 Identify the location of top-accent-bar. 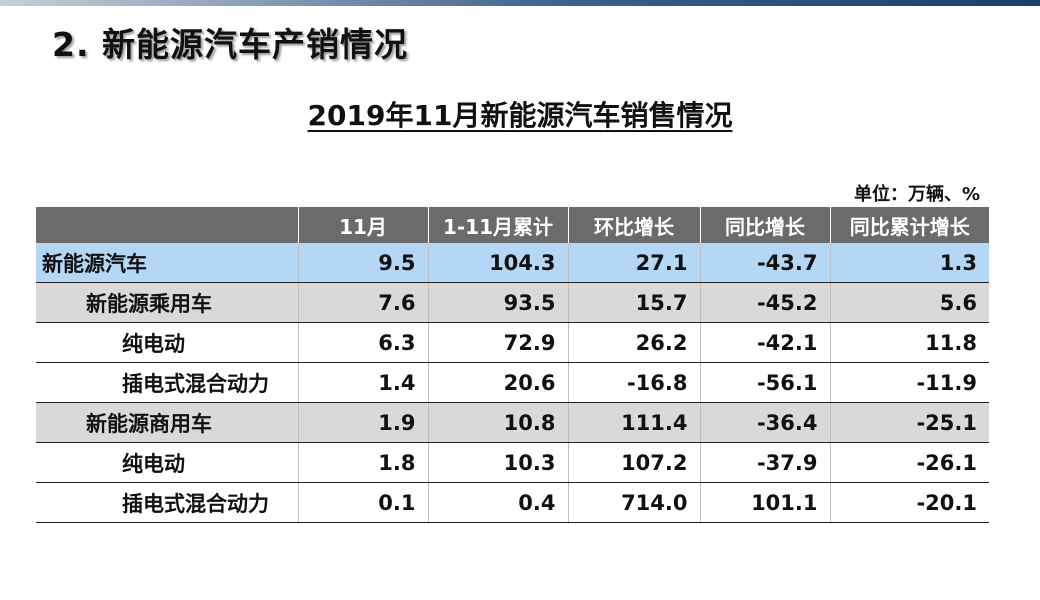
(520, 3).